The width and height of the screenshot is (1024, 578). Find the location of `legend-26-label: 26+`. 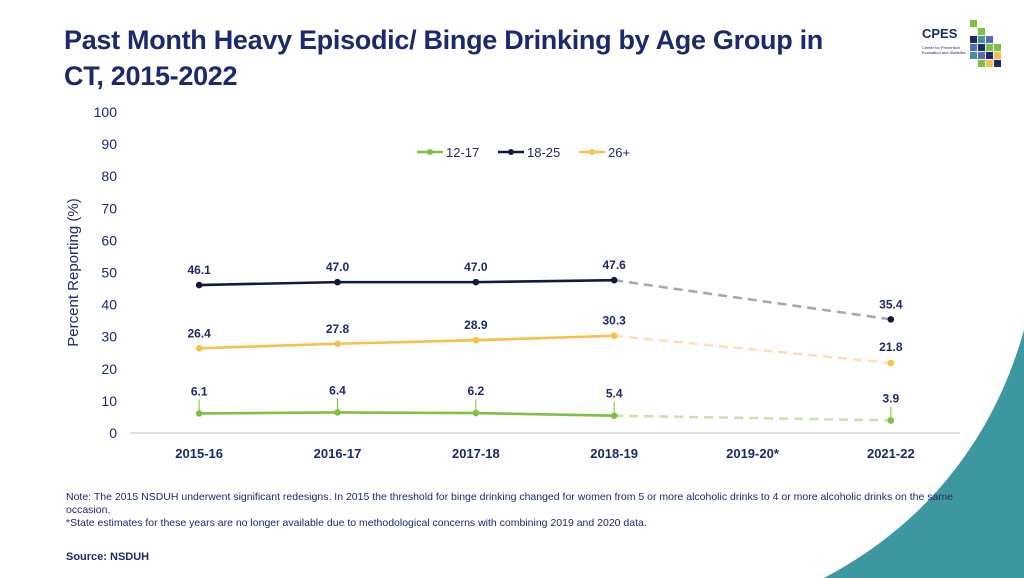

legend-26-label: 26+ is located at coordinates (619, 152).